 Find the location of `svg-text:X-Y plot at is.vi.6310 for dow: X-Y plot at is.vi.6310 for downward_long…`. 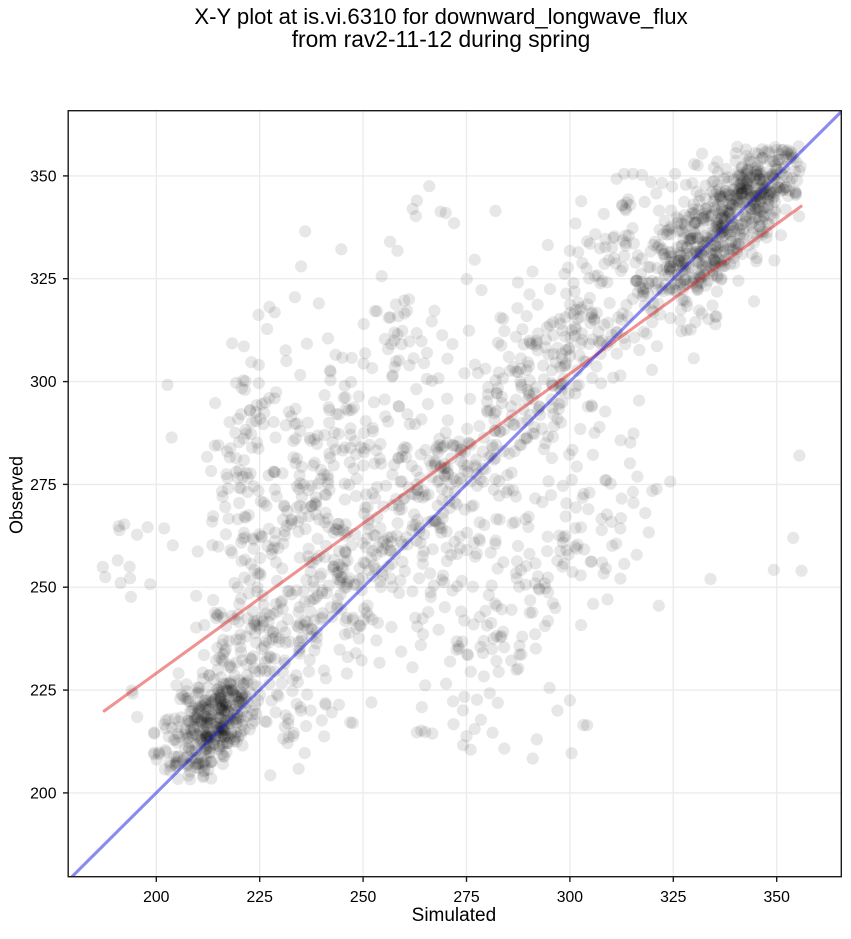

svg-text:X-Y plot at is.vi.6310 for dow: X-Y plot at is.vi.6310 for downward_long… is located at coordinates (440, 16).